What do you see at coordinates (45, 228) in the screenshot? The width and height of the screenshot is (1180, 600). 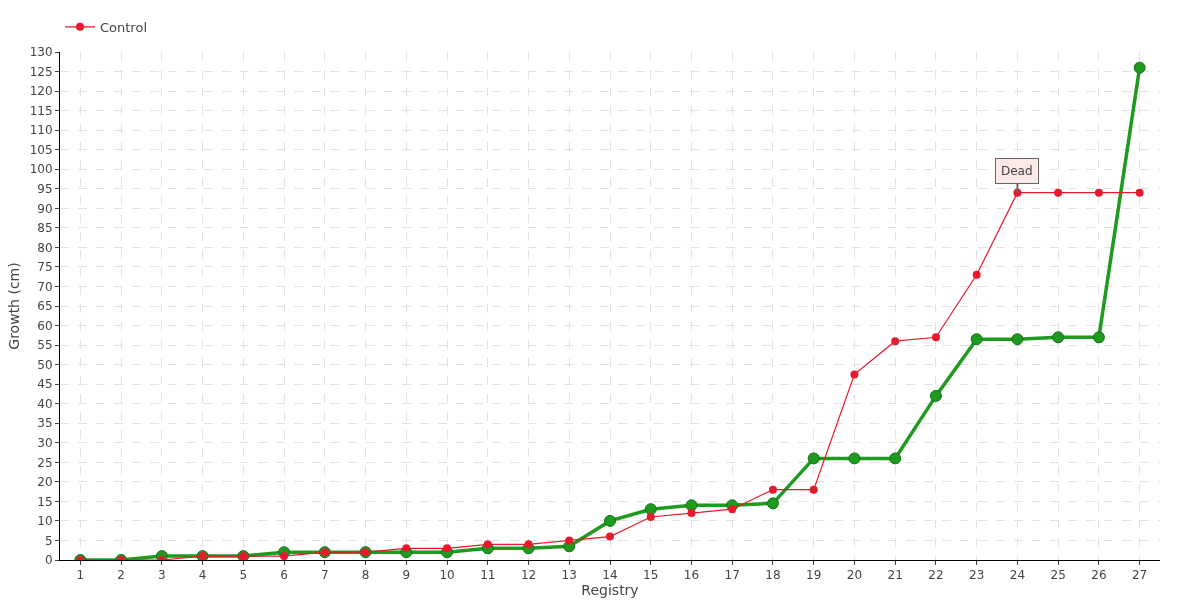 I see `y-tick-label: 85` at bounding box center [45, 228].